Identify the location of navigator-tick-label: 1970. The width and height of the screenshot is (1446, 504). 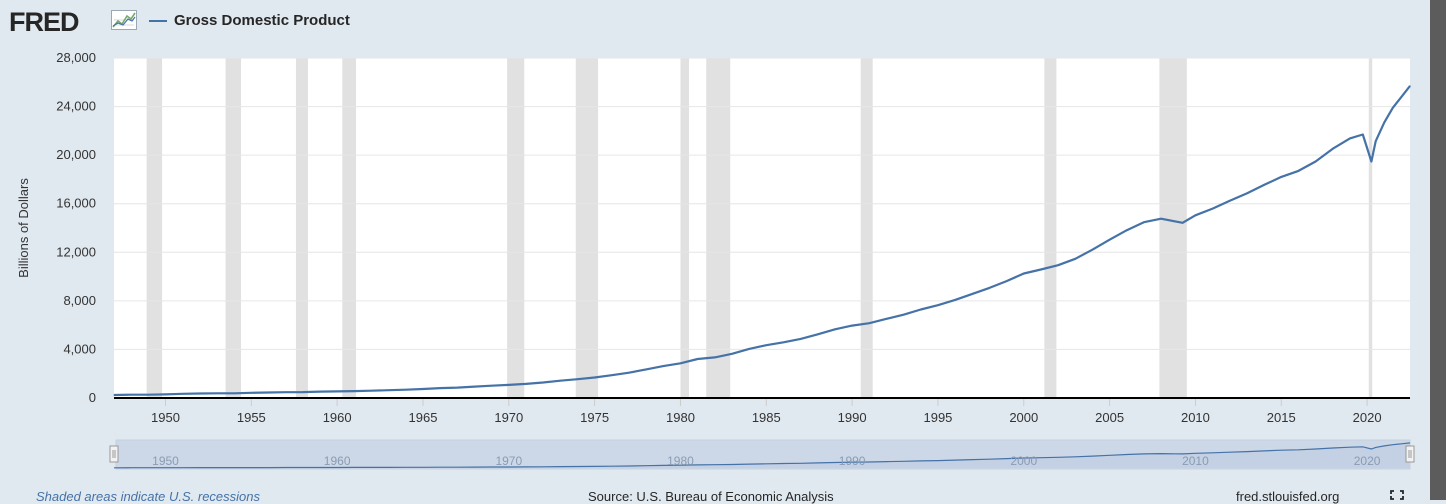
(508, 461).